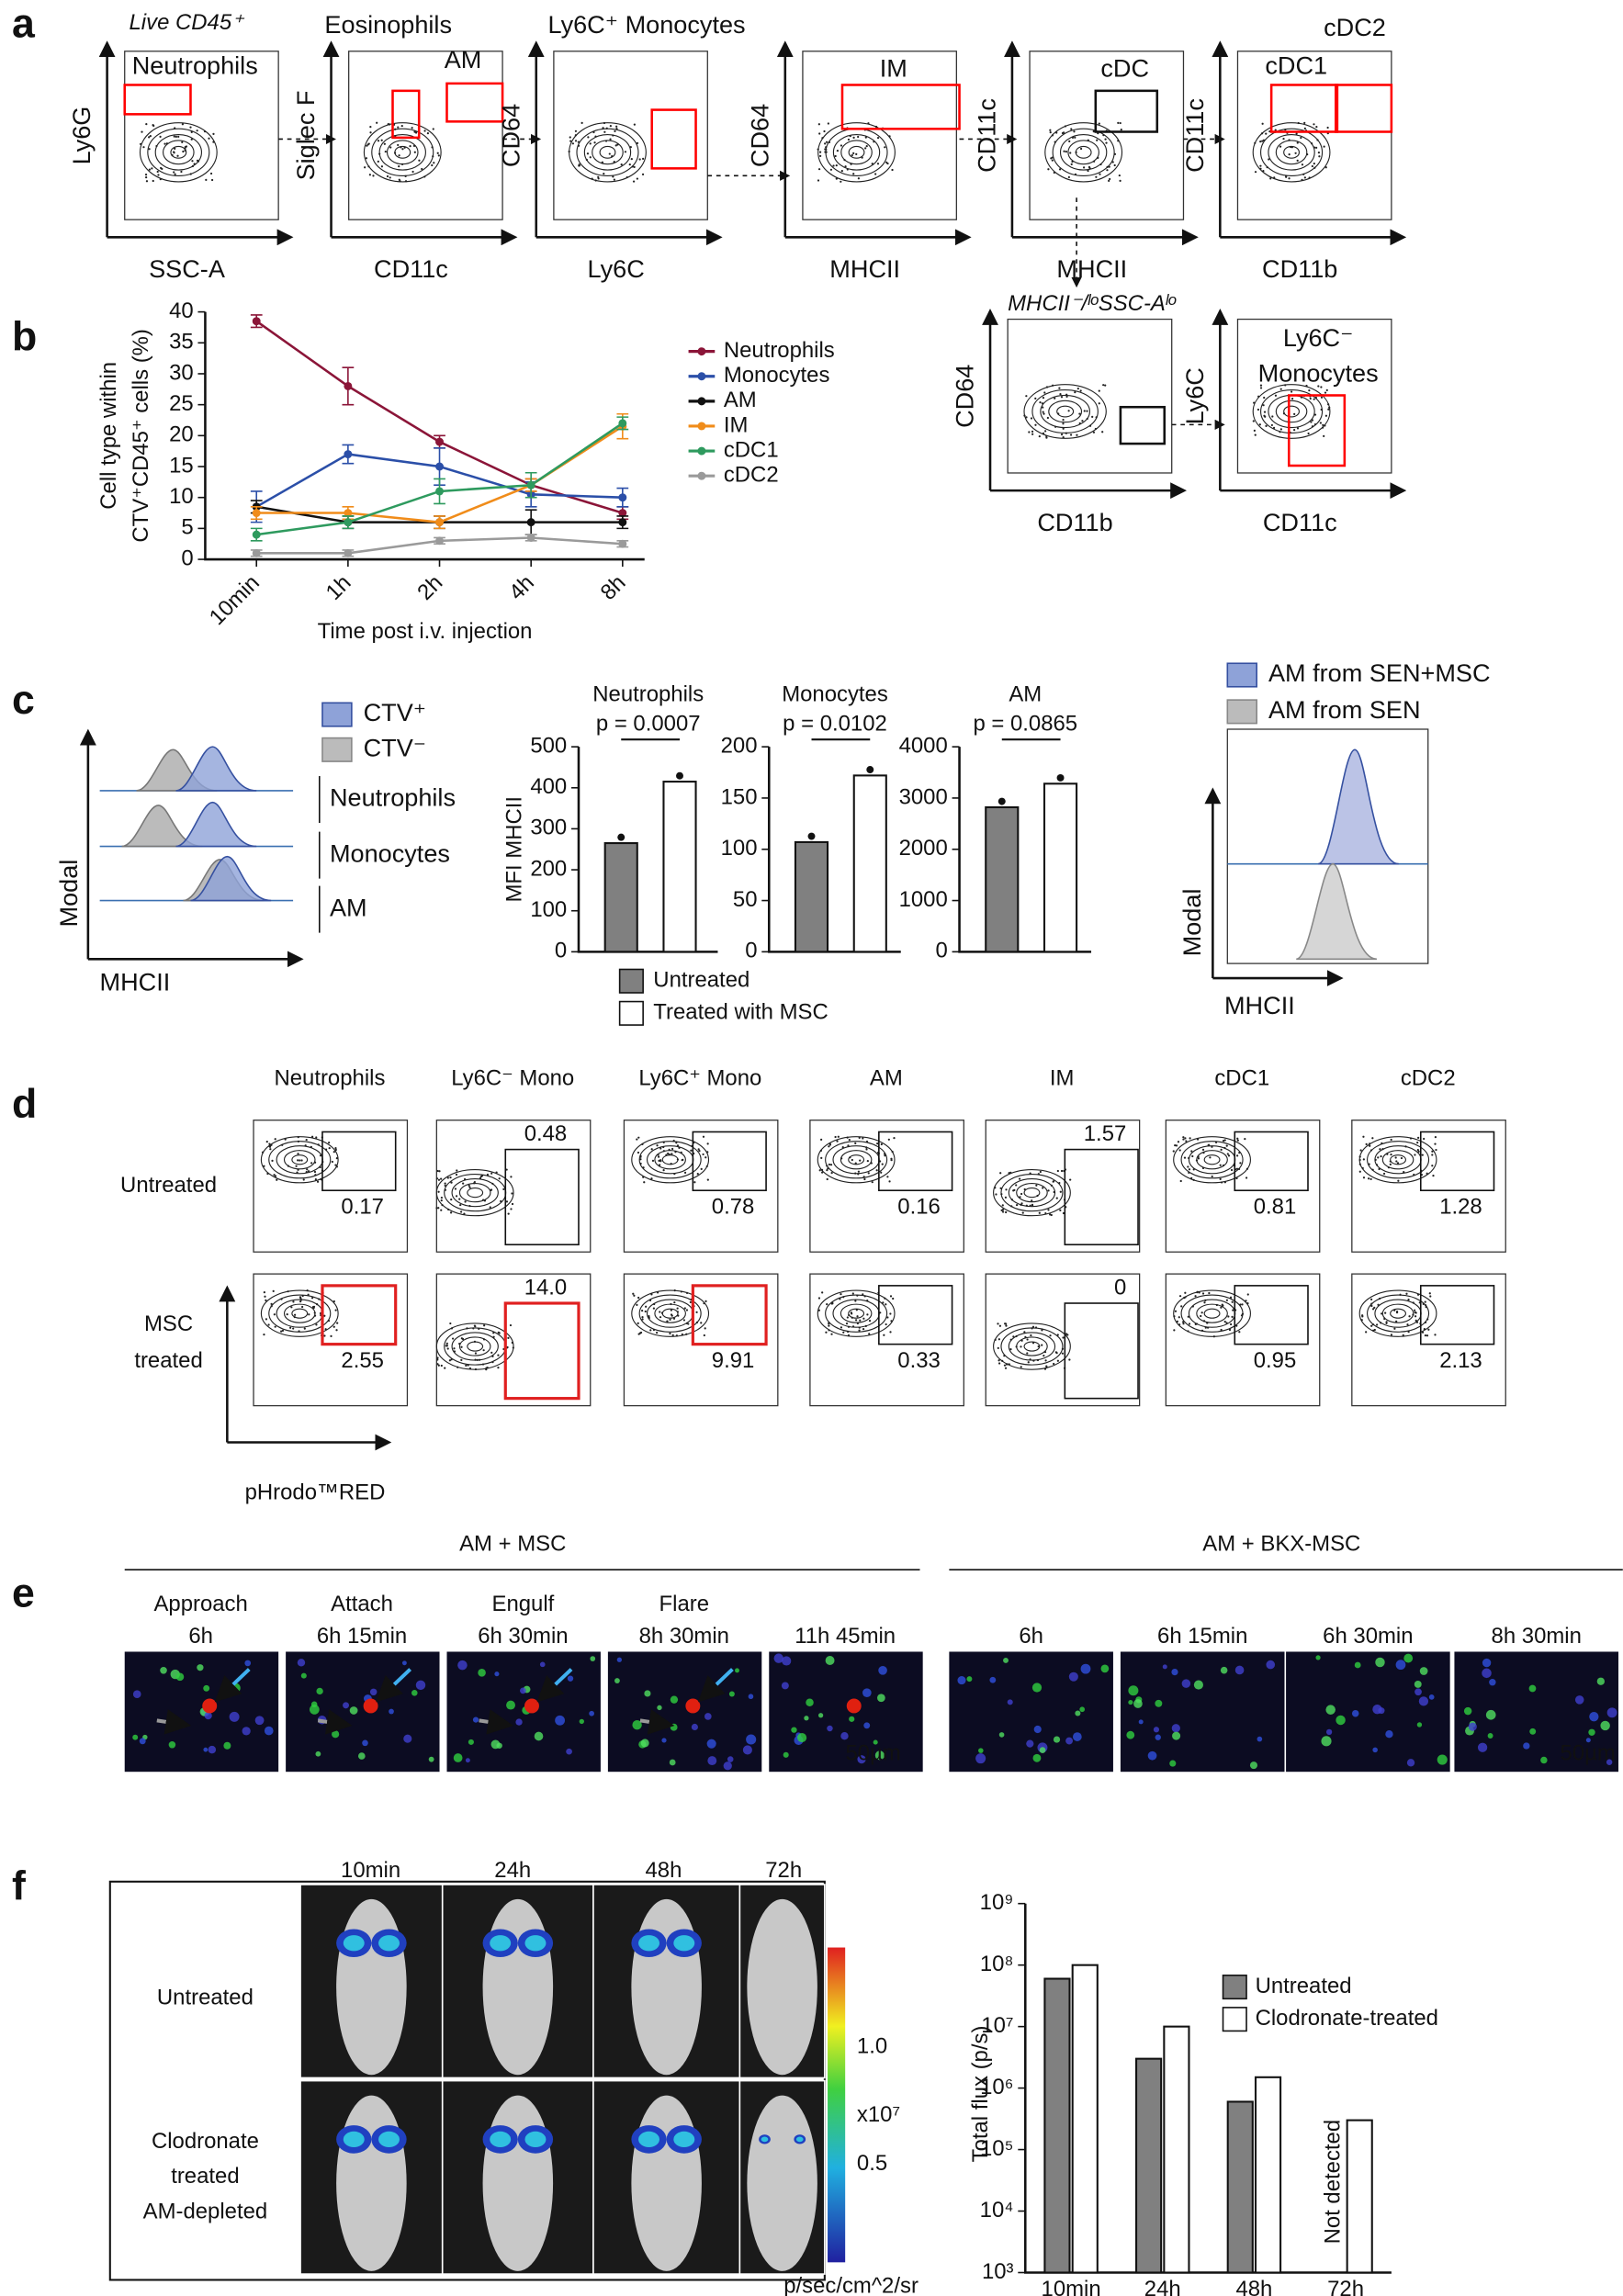 Image resolution: width=1623 pixels, height=2296 pixels. I want to click on y-tick-label: 5, so click(187, 527).